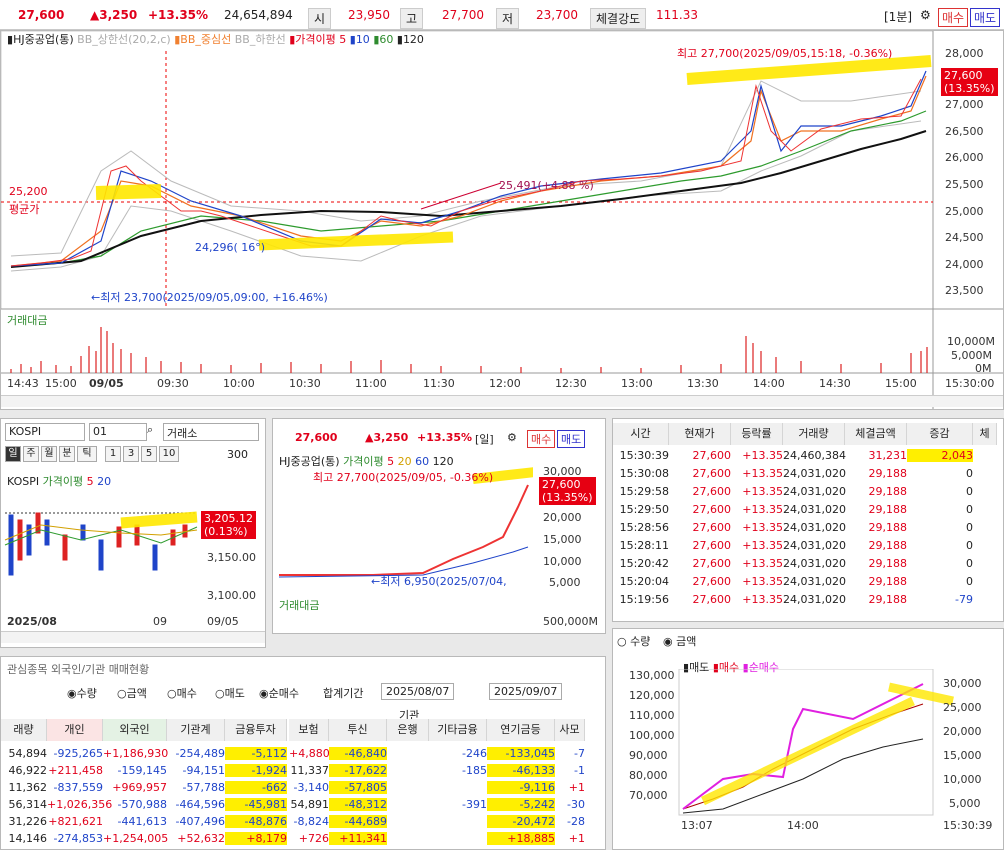 The width and height of the screenshot is (1004, 850). What do you see at coordinates (228, 525) in the screenshot?
I see `kospi-price-tag: 3,205.12 (0.13%)` at bounding box center [228, 525].